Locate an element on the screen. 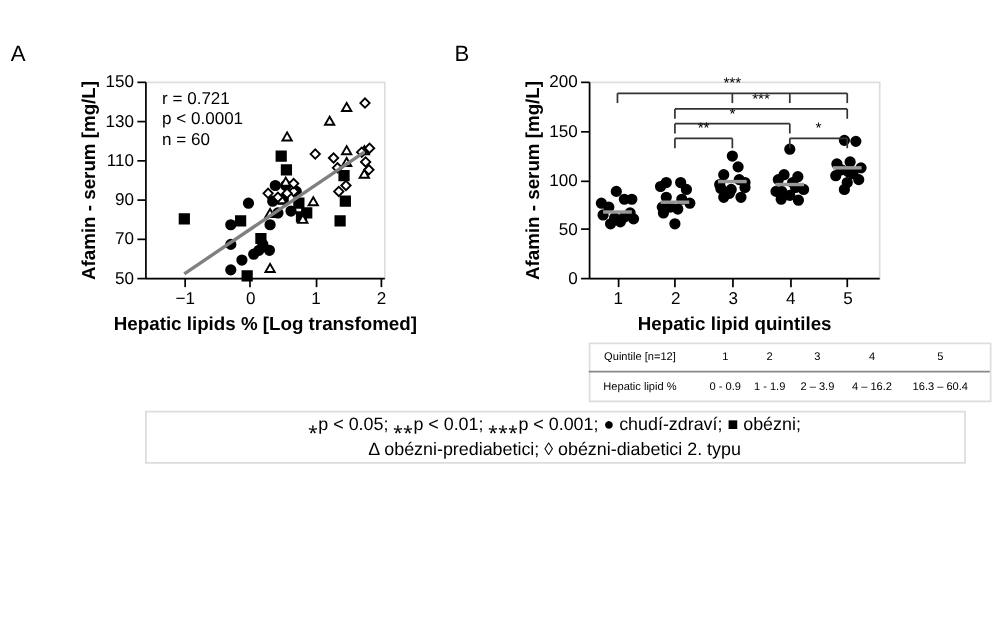 This screenshot has width=1000, height=620. x-tick-label: 4 is located at coordinates (790, 298).